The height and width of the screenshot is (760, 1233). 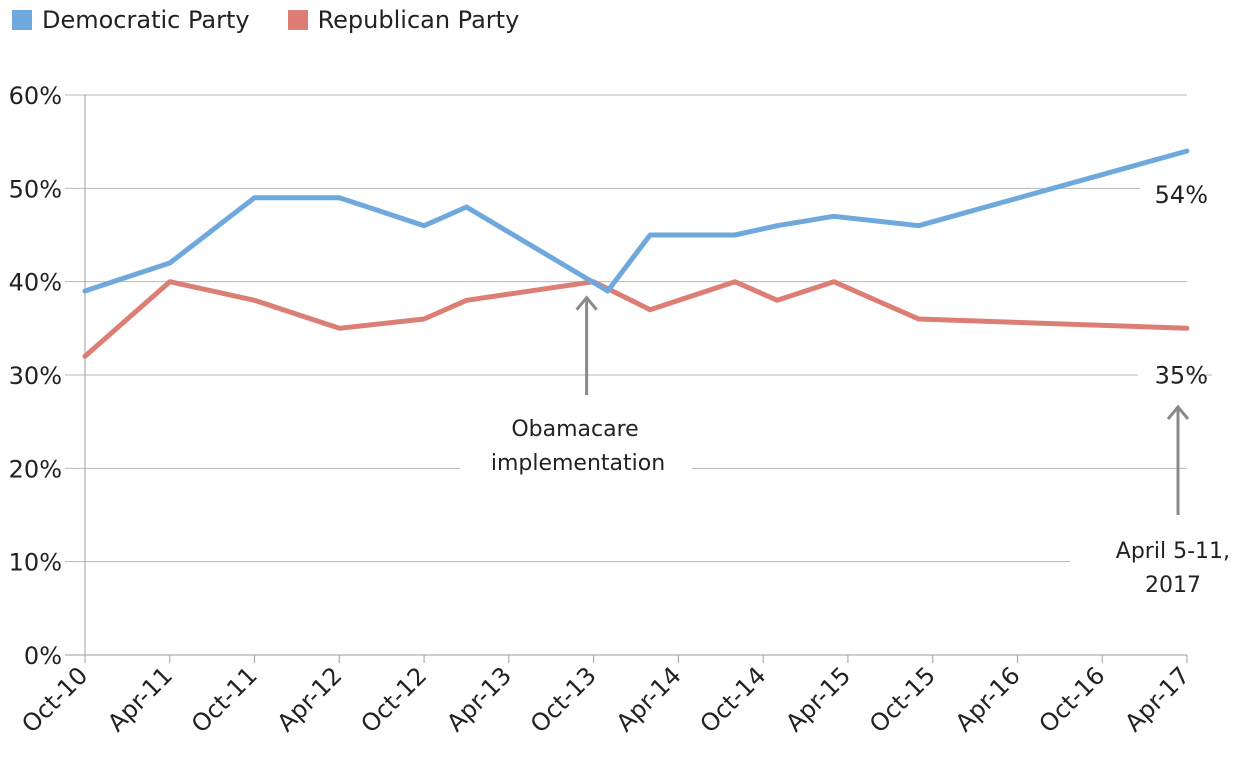 What do you see at coordinates (35, 469) in the screenshot?
I see `y-tick-label: 20%` at bounding box center [35, 469].